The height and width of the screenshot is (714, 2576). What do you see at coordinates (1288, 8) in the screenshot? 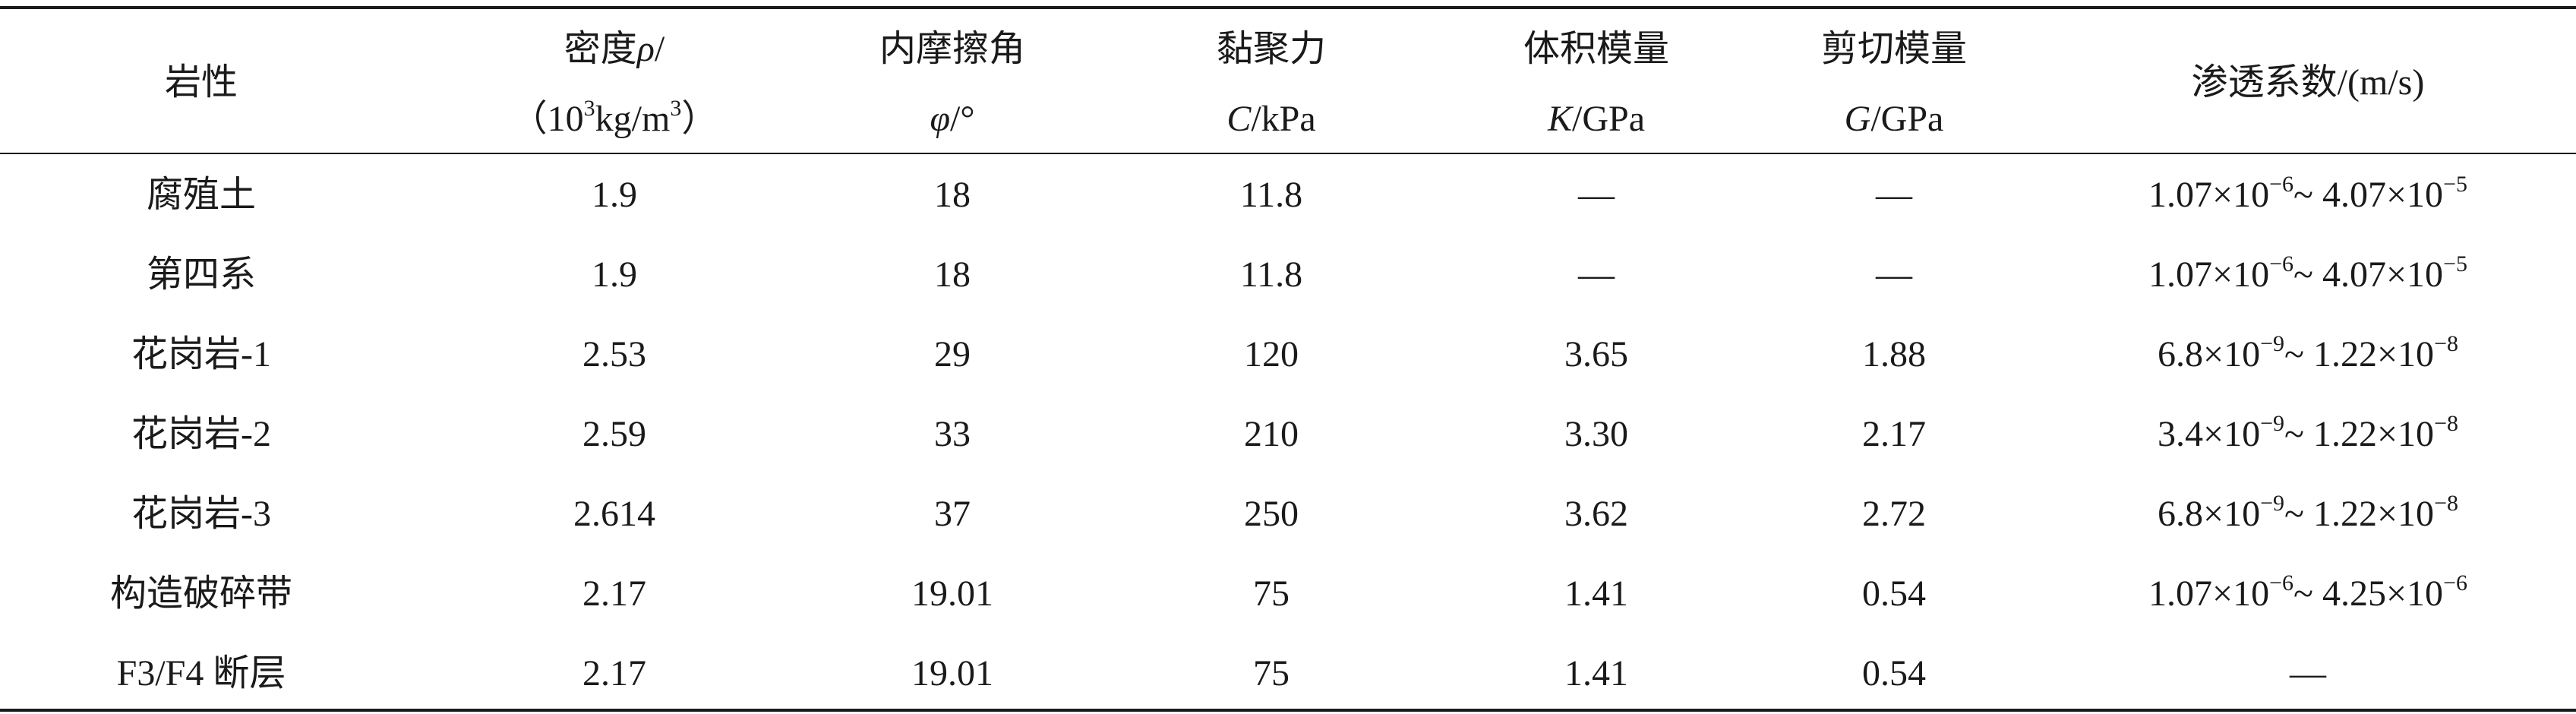
I see `top-rule` at bounding box center [1288, 8].